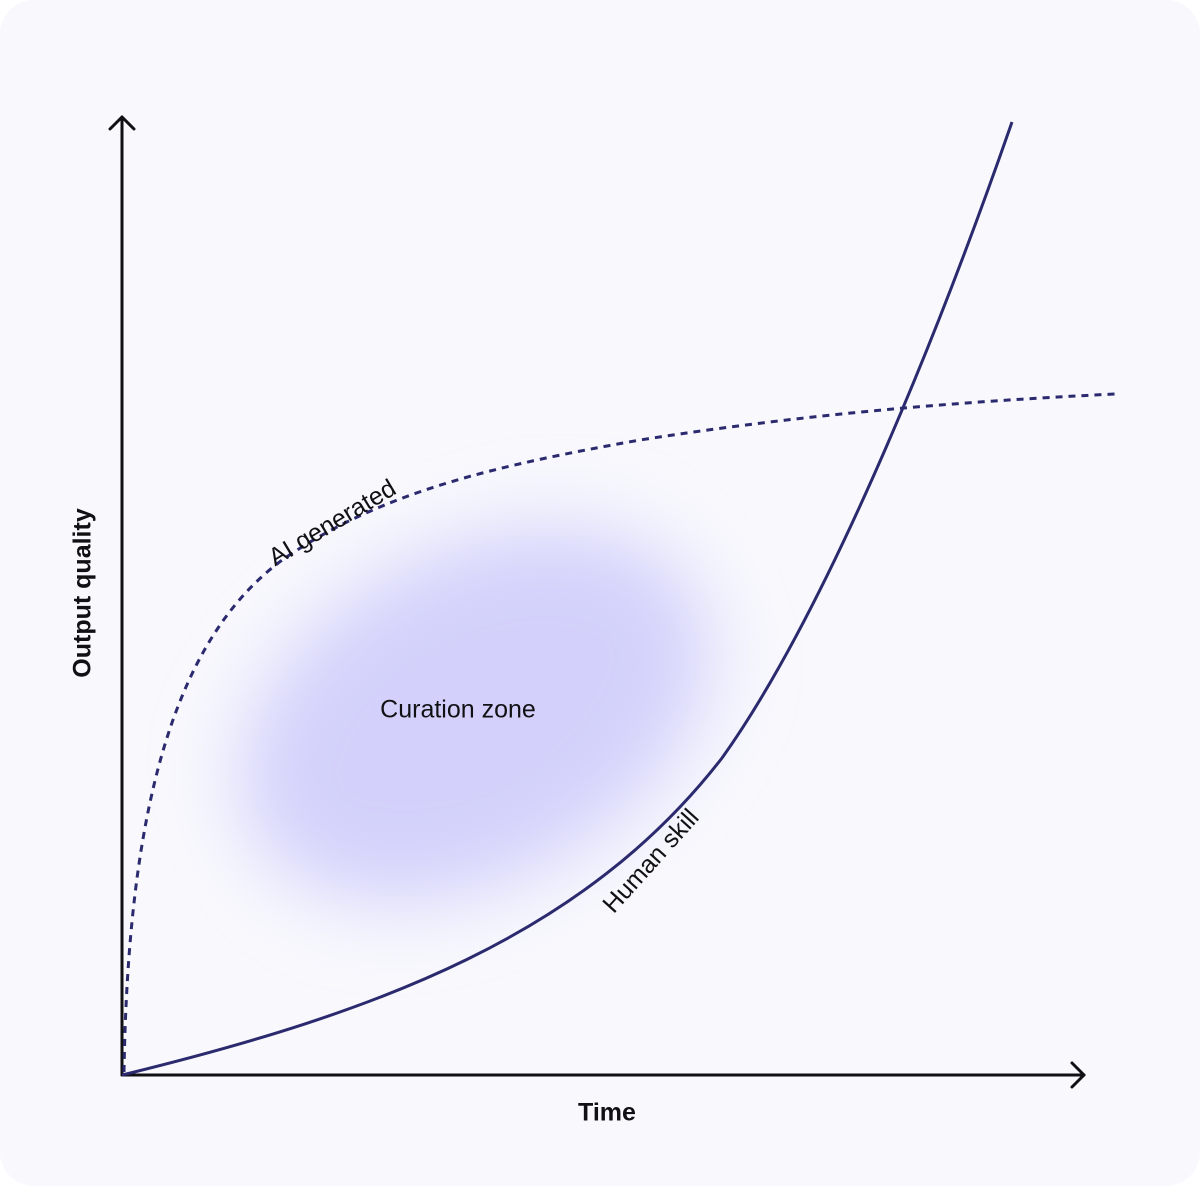 This screenshot has width=1200, height=1186. What do you see at coordinates (1078, 1075) in the screenshot?
I see `x-arrow` at bounding box center [1078, 1075].